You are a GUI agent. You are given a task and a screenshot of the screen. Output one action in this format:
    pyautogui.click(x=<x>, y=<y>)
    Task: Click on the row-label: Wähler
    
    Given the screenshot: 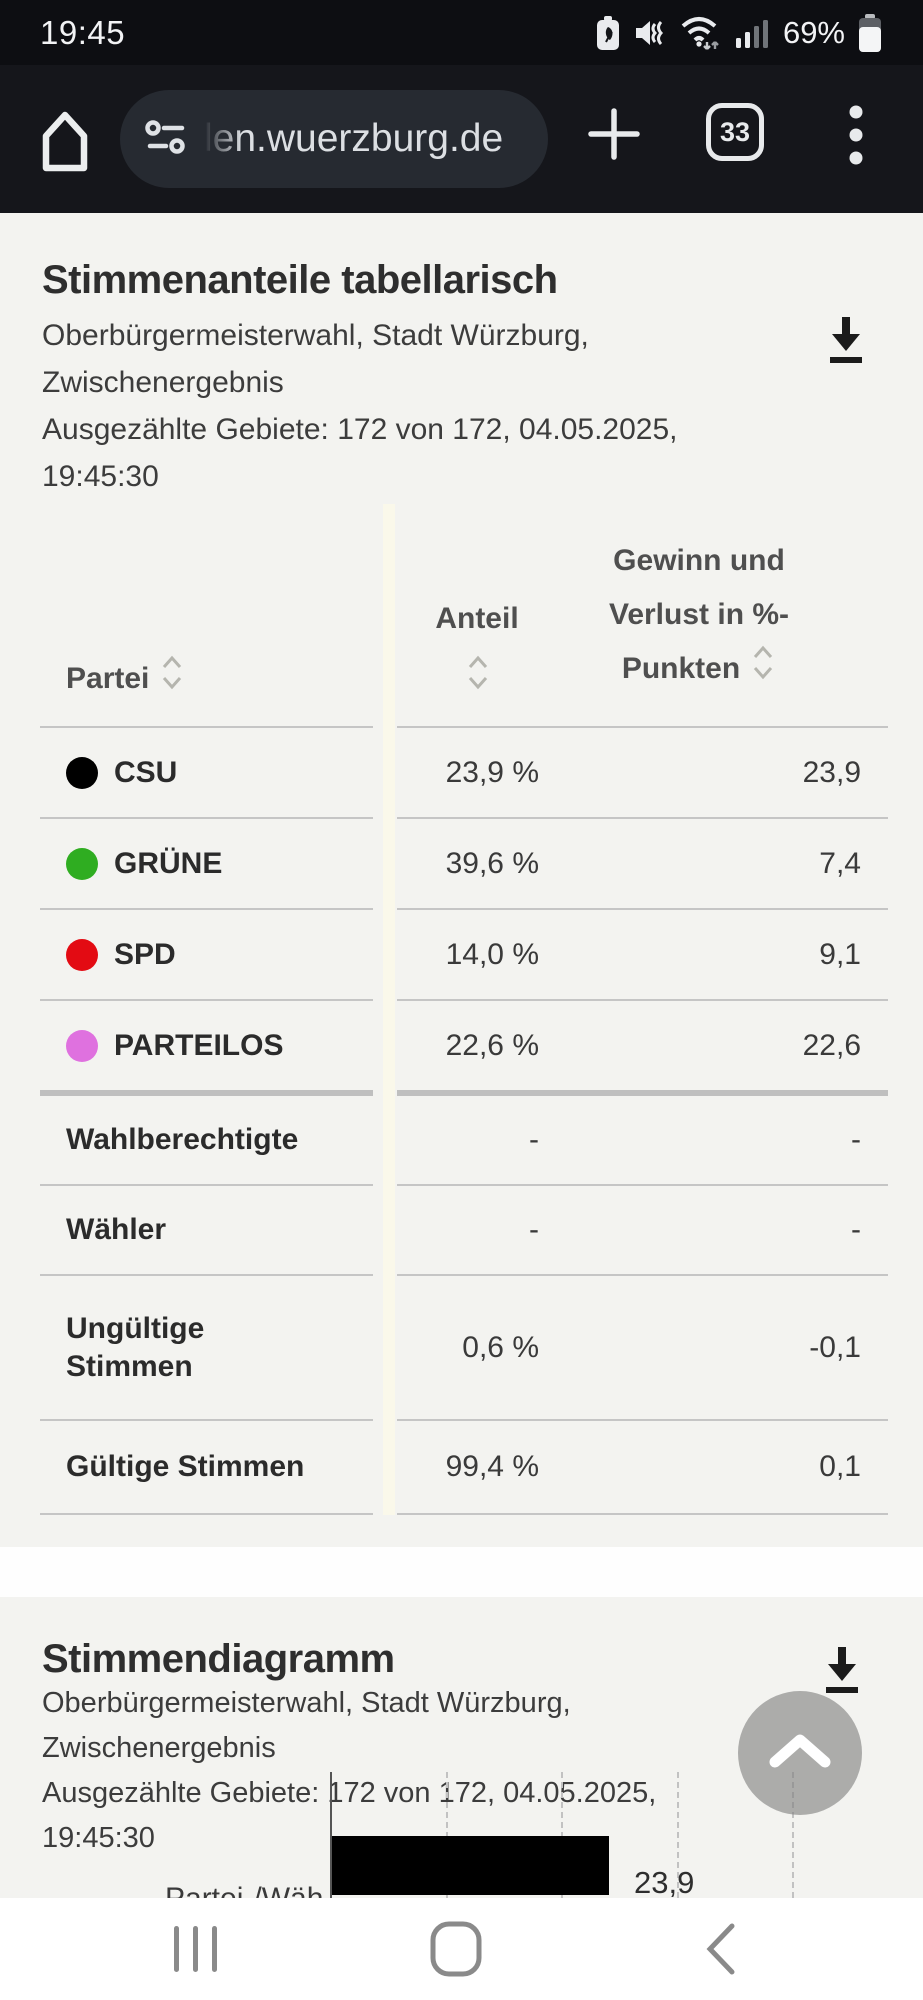 What is the action you would take?
    pyautogui.click(x=116, y=1229)
    